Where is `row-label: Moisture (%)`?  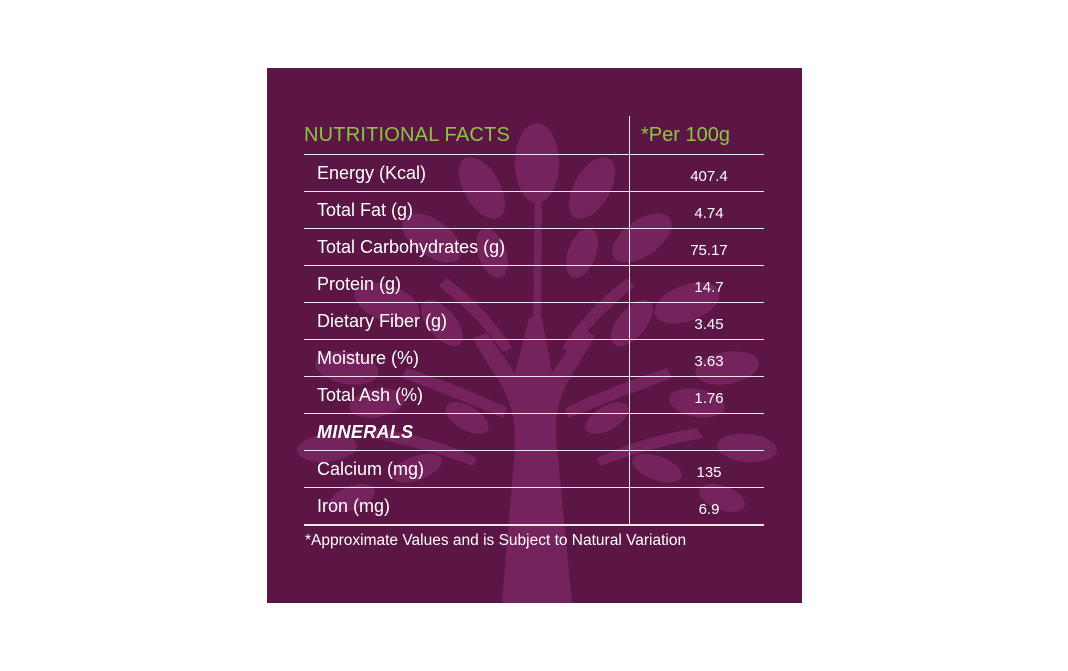 row-label: Moisture (%) is located at coordinates (368, 358).